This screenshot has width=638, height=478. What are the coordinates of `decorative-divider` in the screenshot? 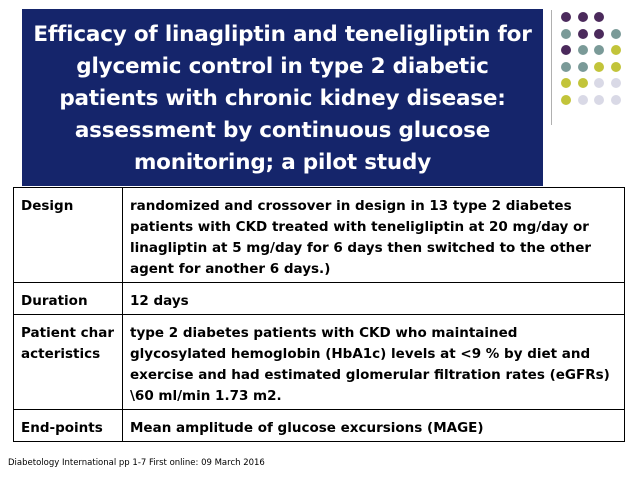 It's located at (551, 67).